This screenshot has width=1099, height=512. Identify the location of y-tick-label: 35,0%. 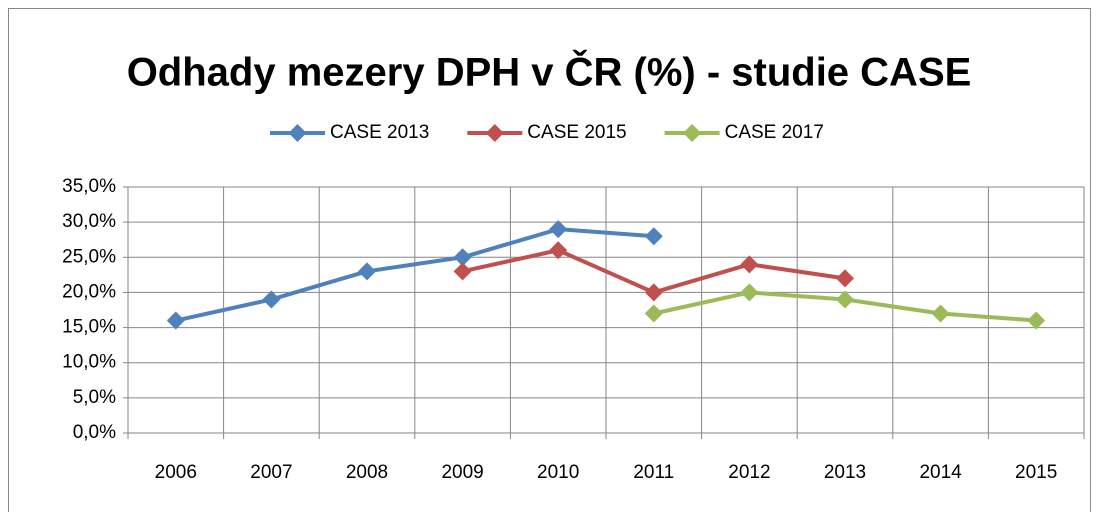
(89, 186).